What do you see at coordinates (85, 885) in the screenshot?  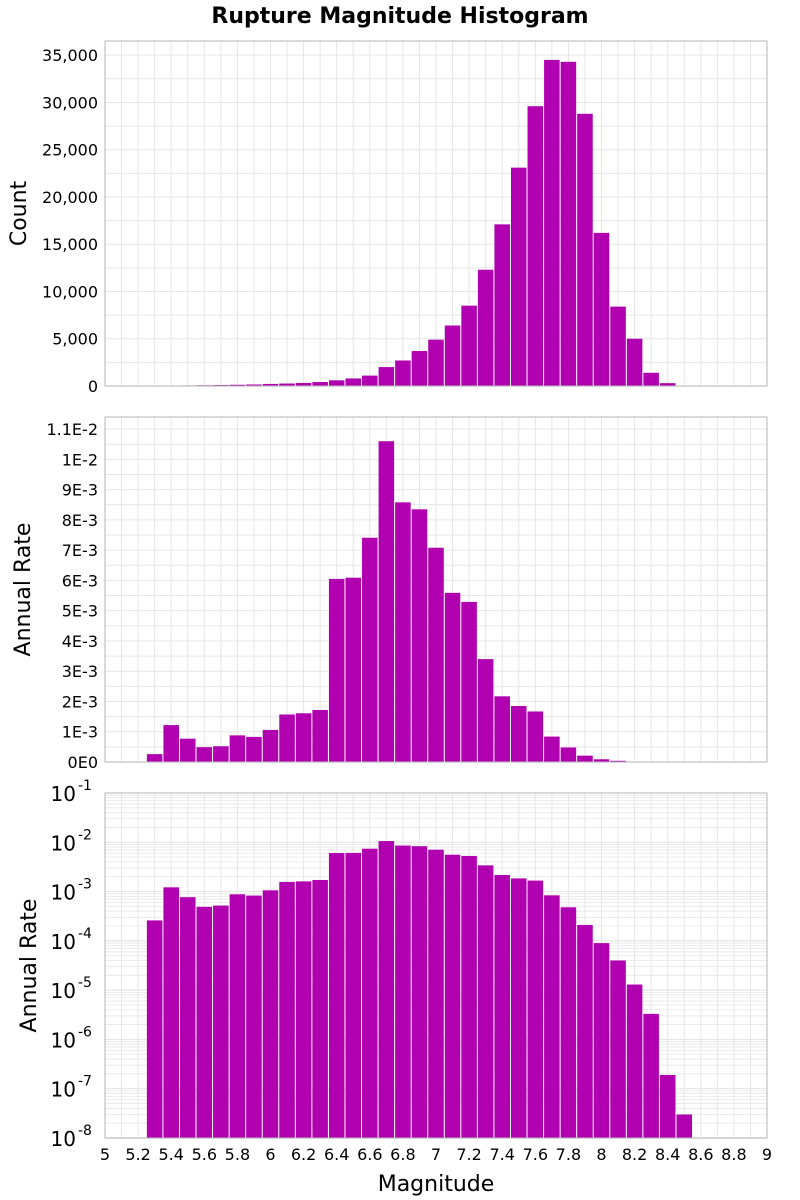 I see `ytick-exponent: -3` at bounding box center [85, 885].